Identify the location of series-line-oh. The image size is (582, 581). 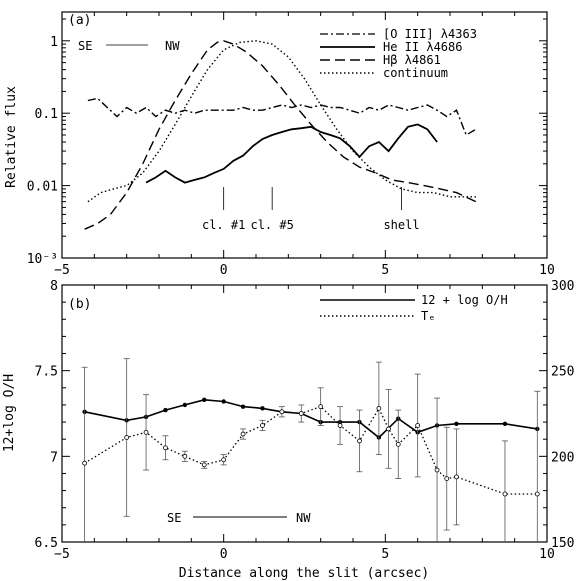
(311, 418).